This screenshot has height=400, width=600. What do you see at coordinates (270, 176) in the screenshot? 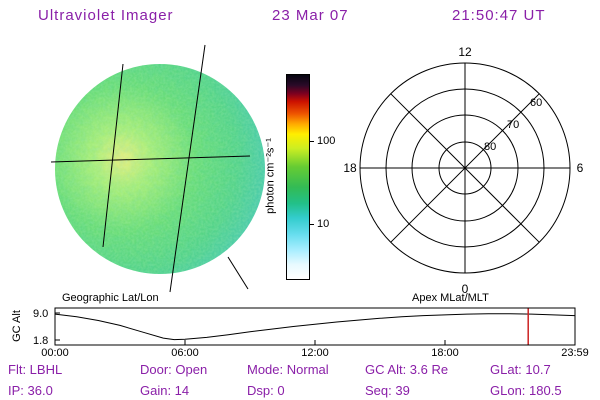
I see `colorbar-units-label: photon cm⁻²s⁻¹` at bounding box center [270, 176].